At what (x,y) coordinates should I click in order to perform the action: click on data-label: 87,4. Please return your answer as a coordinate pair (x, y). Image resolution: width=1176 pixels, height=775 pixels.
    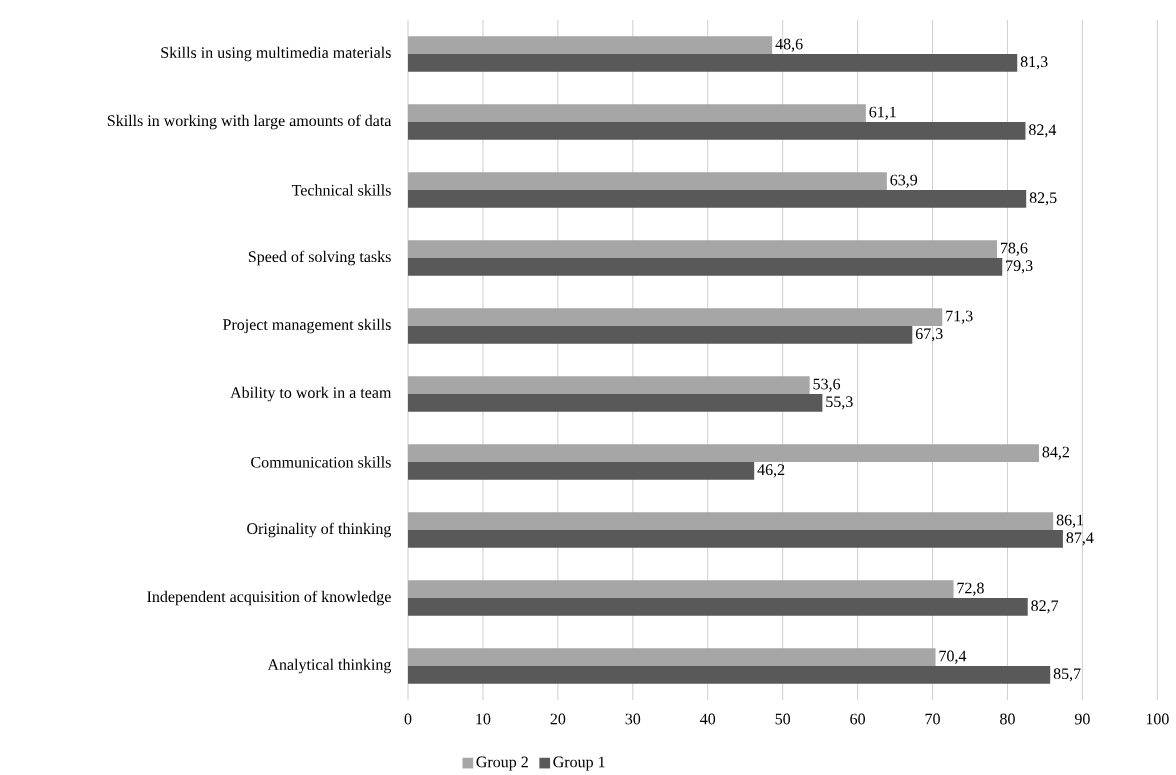
    Looking at the image, I should click on (1080, 539).